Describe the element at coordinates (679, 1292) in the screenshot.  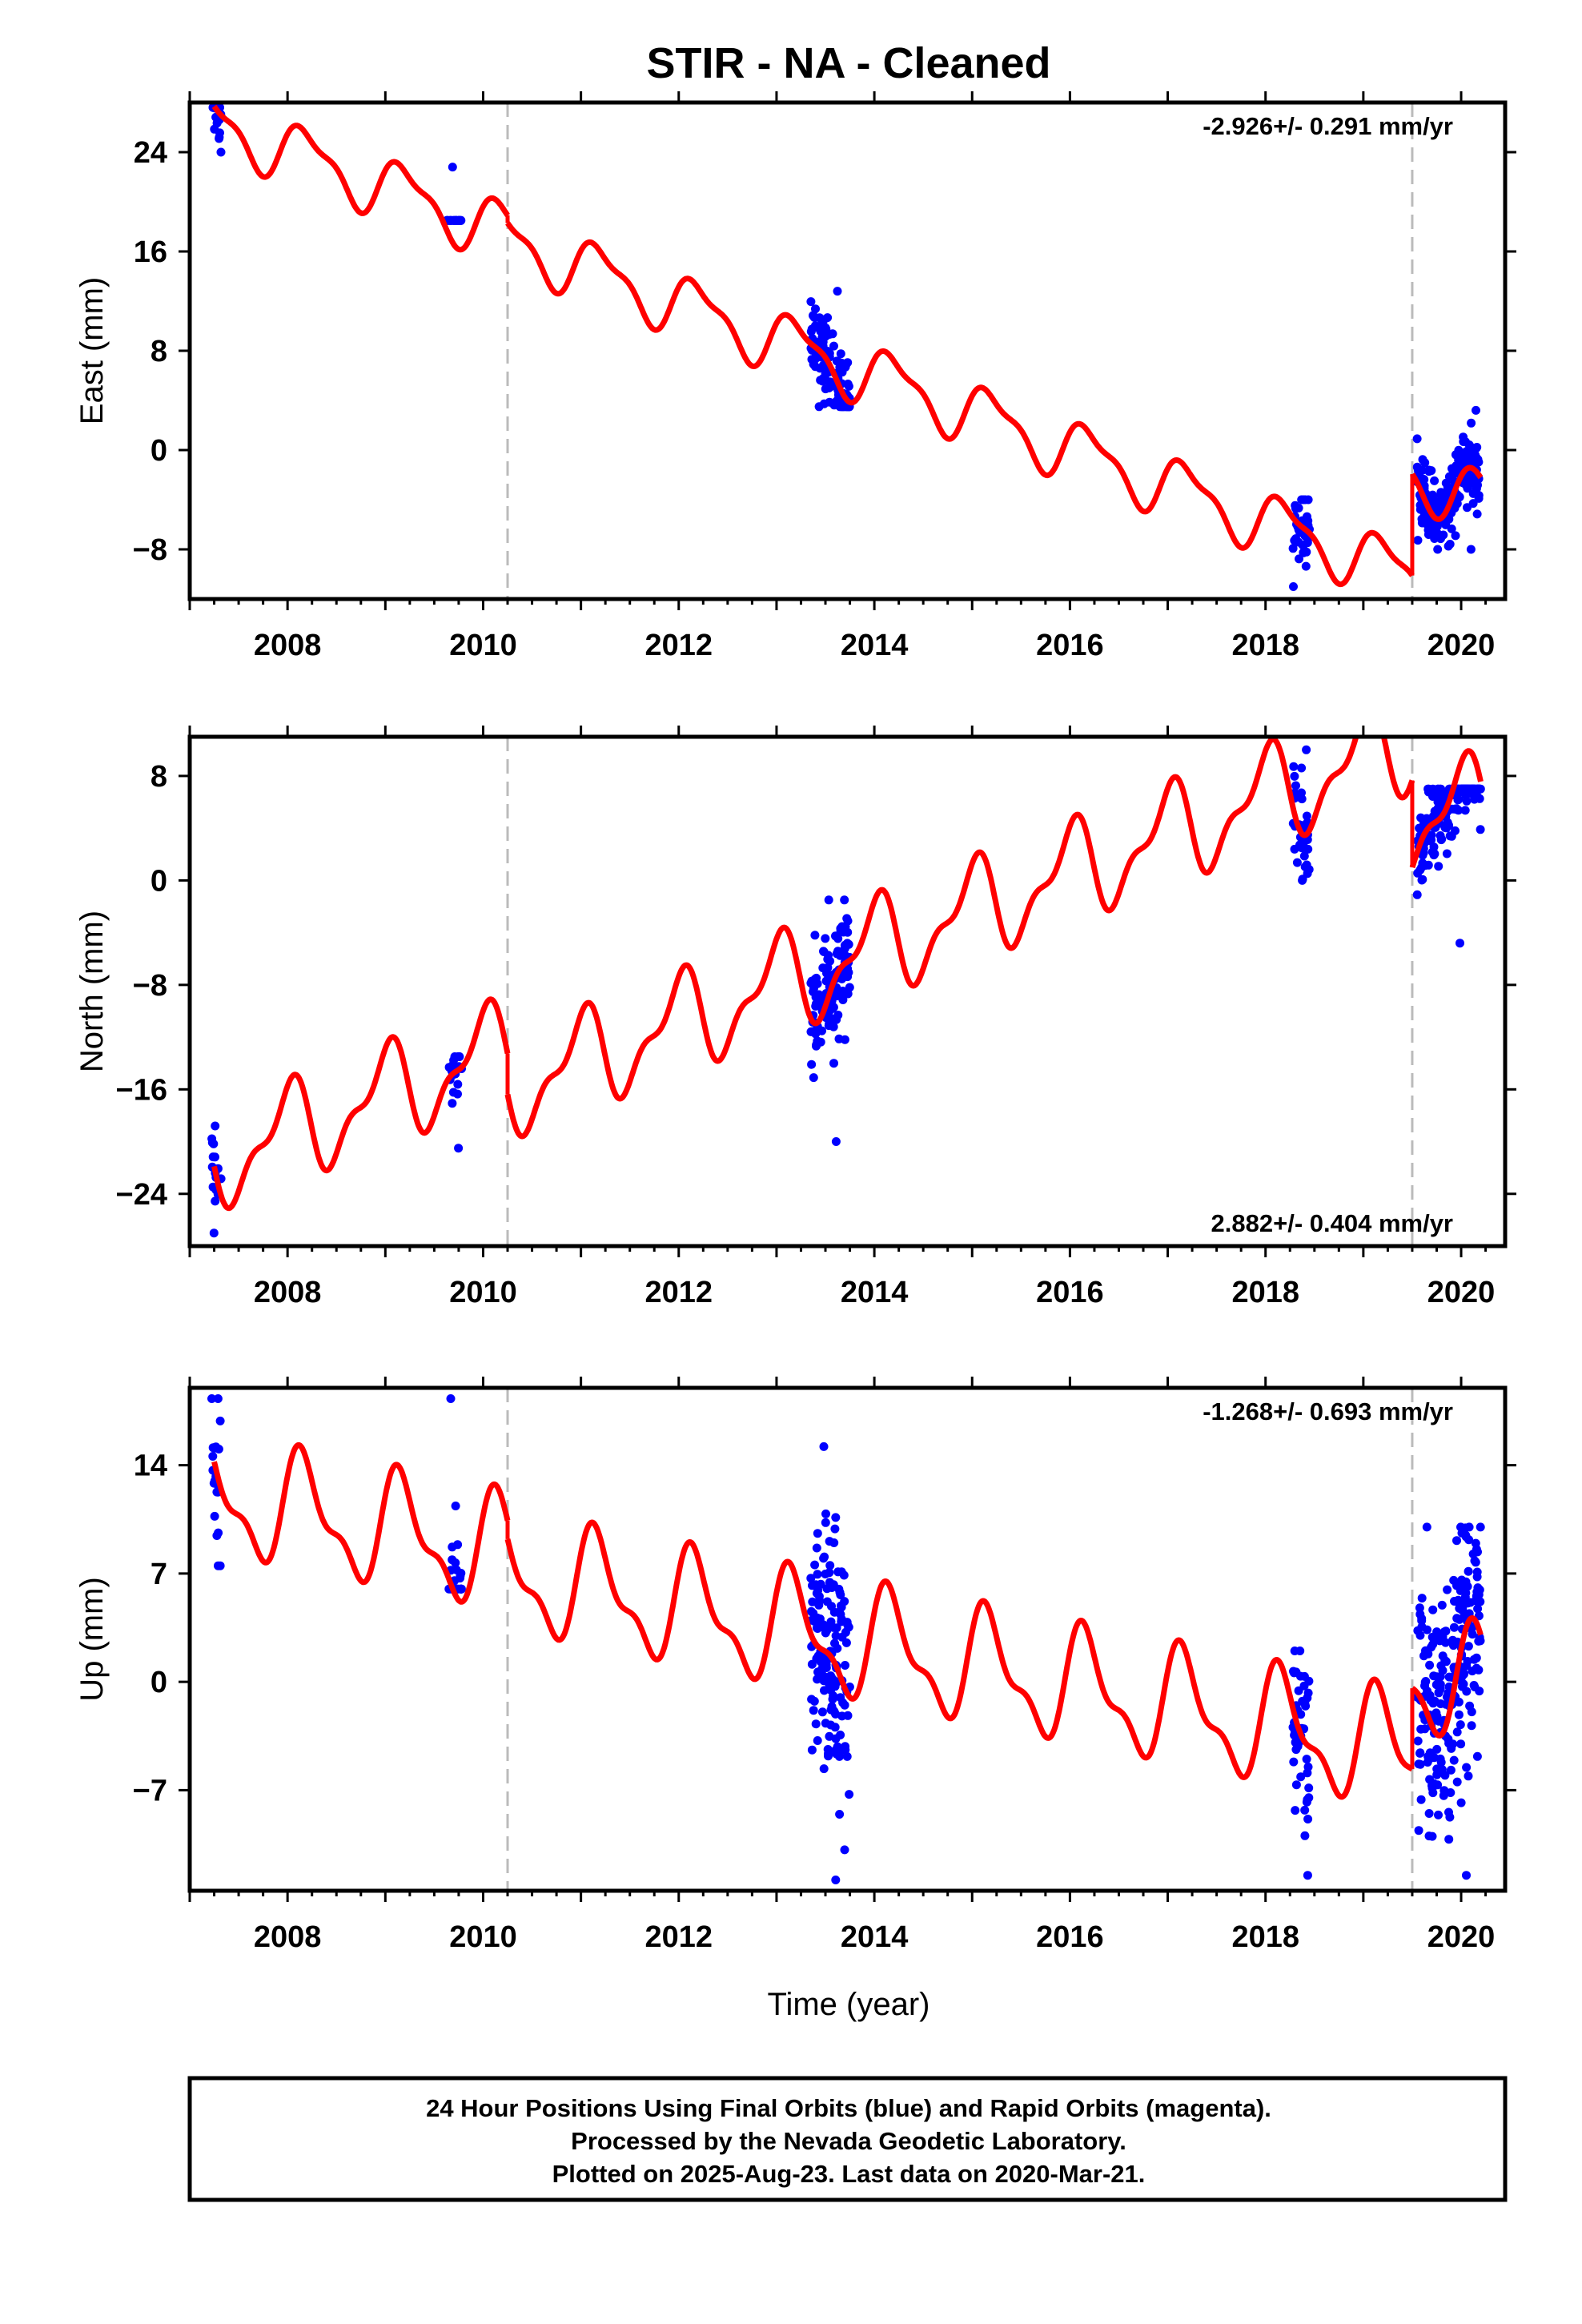
I see `x-tick-label: 2012` at that location.